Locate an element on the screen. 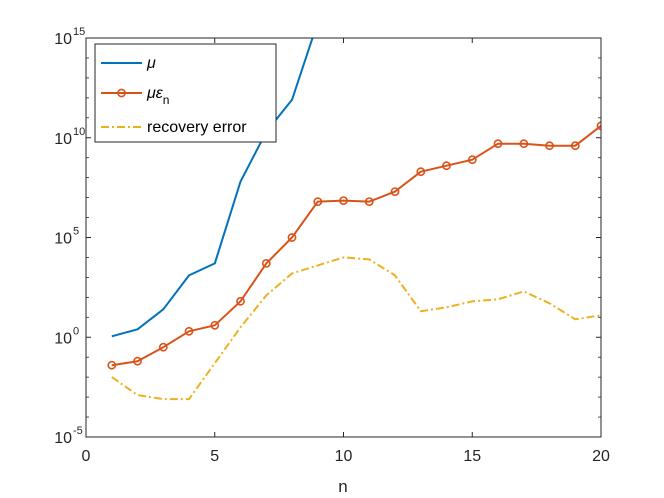  legend-label-0: μ is located at coordinates (151, 63).